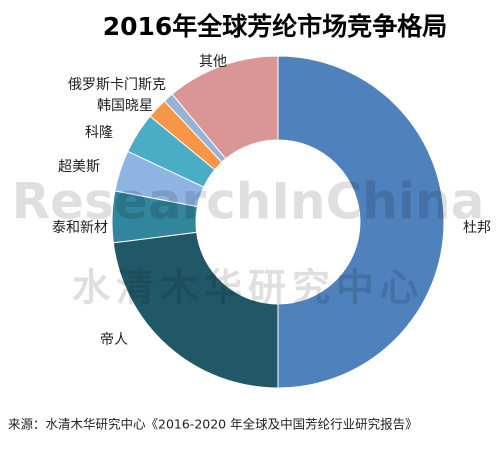 The image size is (496, 449). Describe the element at coordinates (477, 228) in the screenshot. I see `slice-label: 杜邦` at that location.